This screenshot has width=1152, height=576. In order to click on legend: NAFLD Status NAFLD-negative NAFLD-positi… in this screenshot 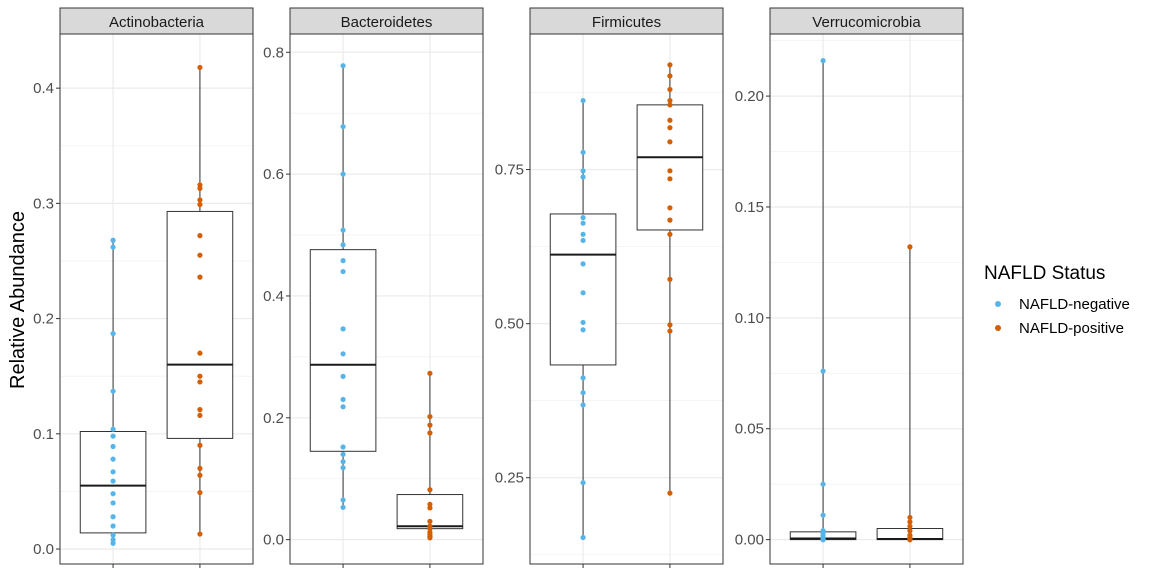, I will do `click(1057, 300)`.